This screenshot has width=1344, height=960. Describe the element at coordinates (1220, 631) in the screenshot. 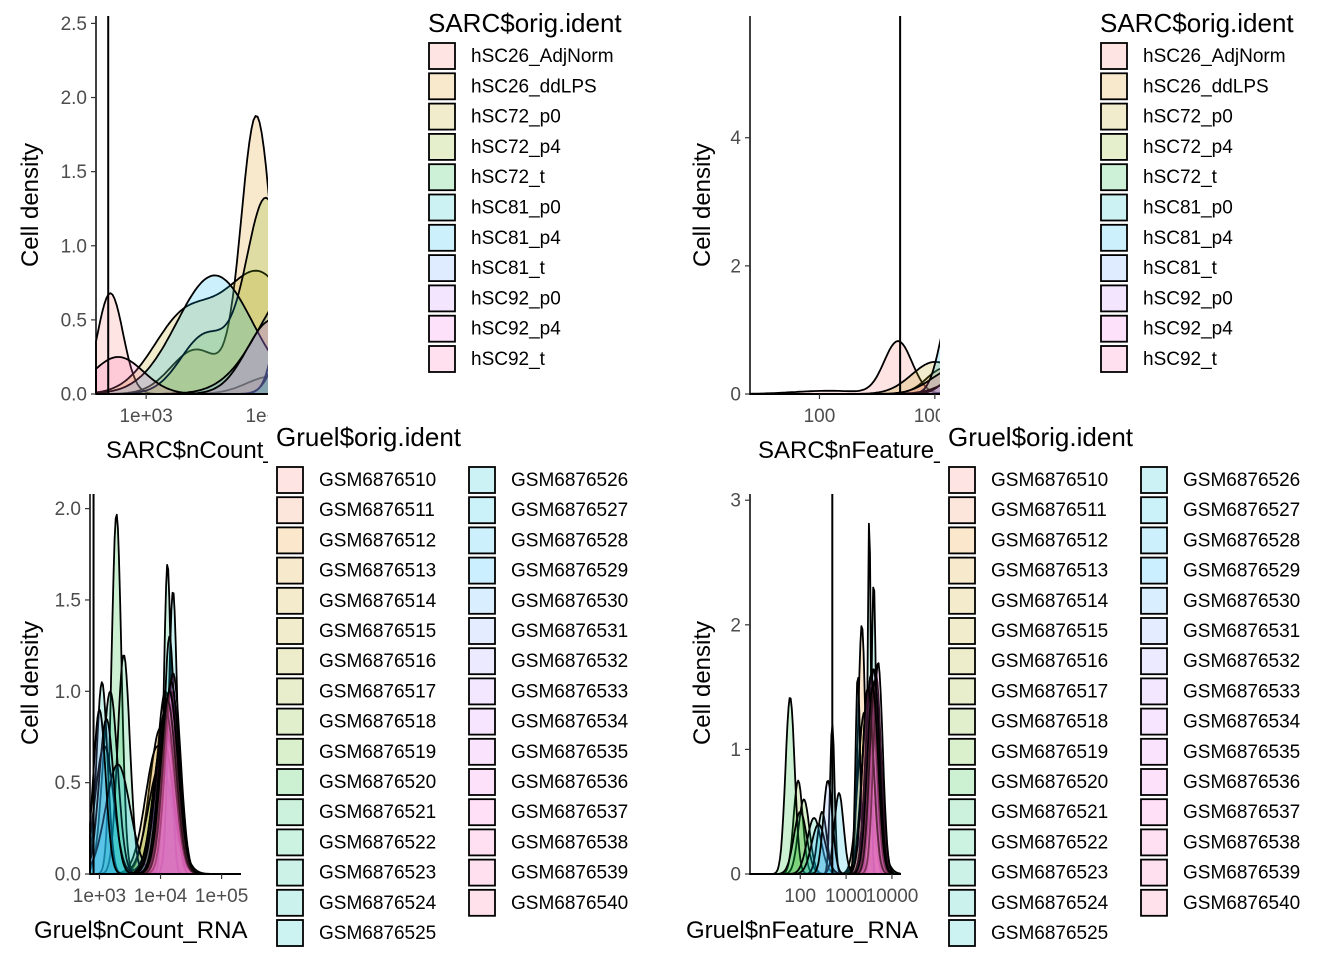

I see `legend-item: GSM6876531` at that location.